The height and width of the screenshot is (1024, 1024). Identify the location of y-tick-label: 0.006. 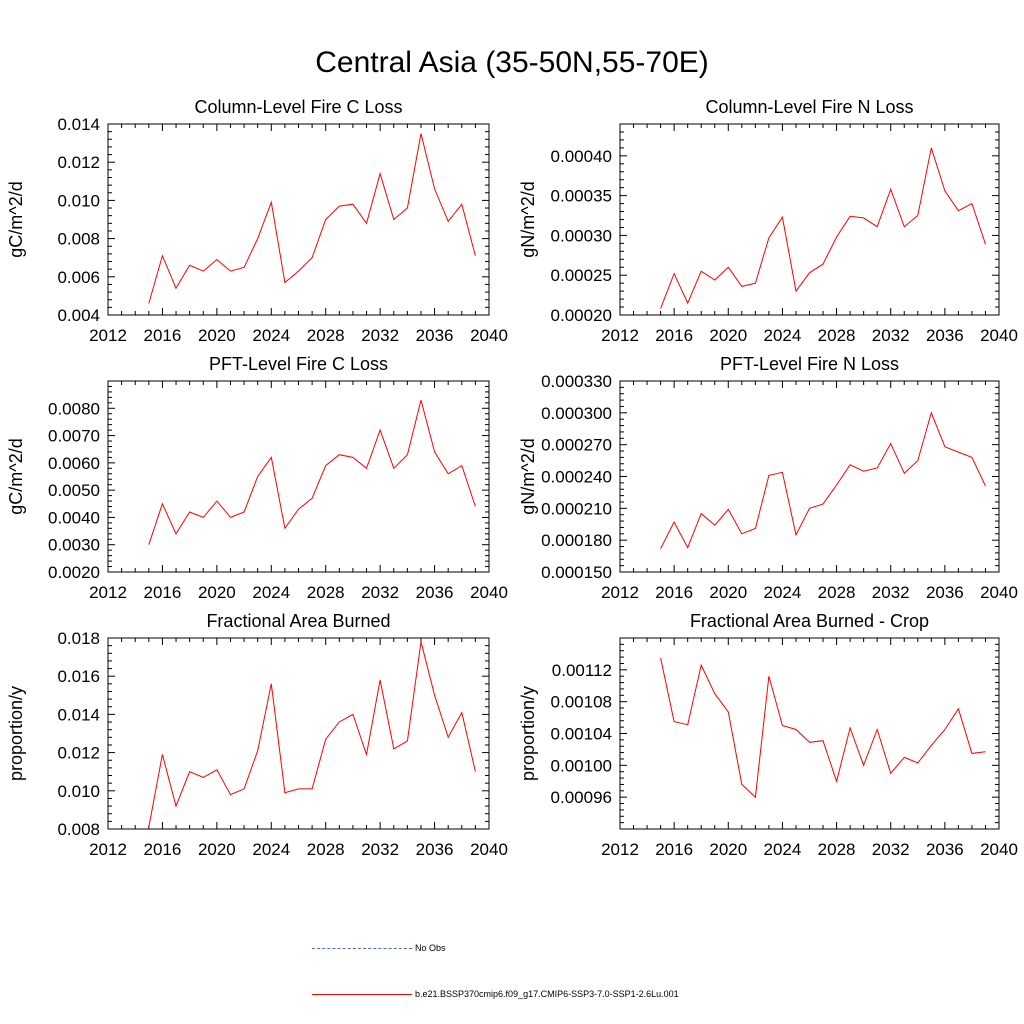
(78, 277).